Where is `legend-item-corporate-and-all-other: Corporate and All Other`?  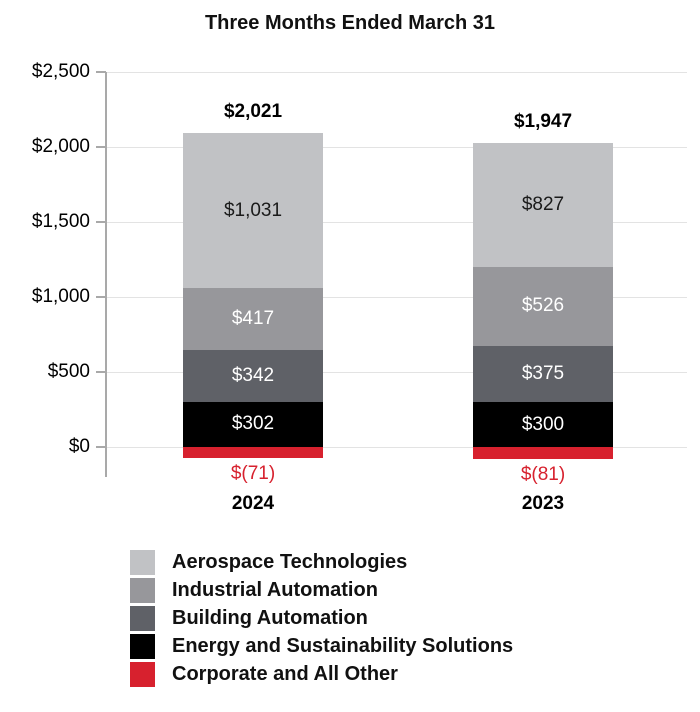
legend-item-corporate-and-all-other: Corporate and All Other is located at coordinates (321, 674).